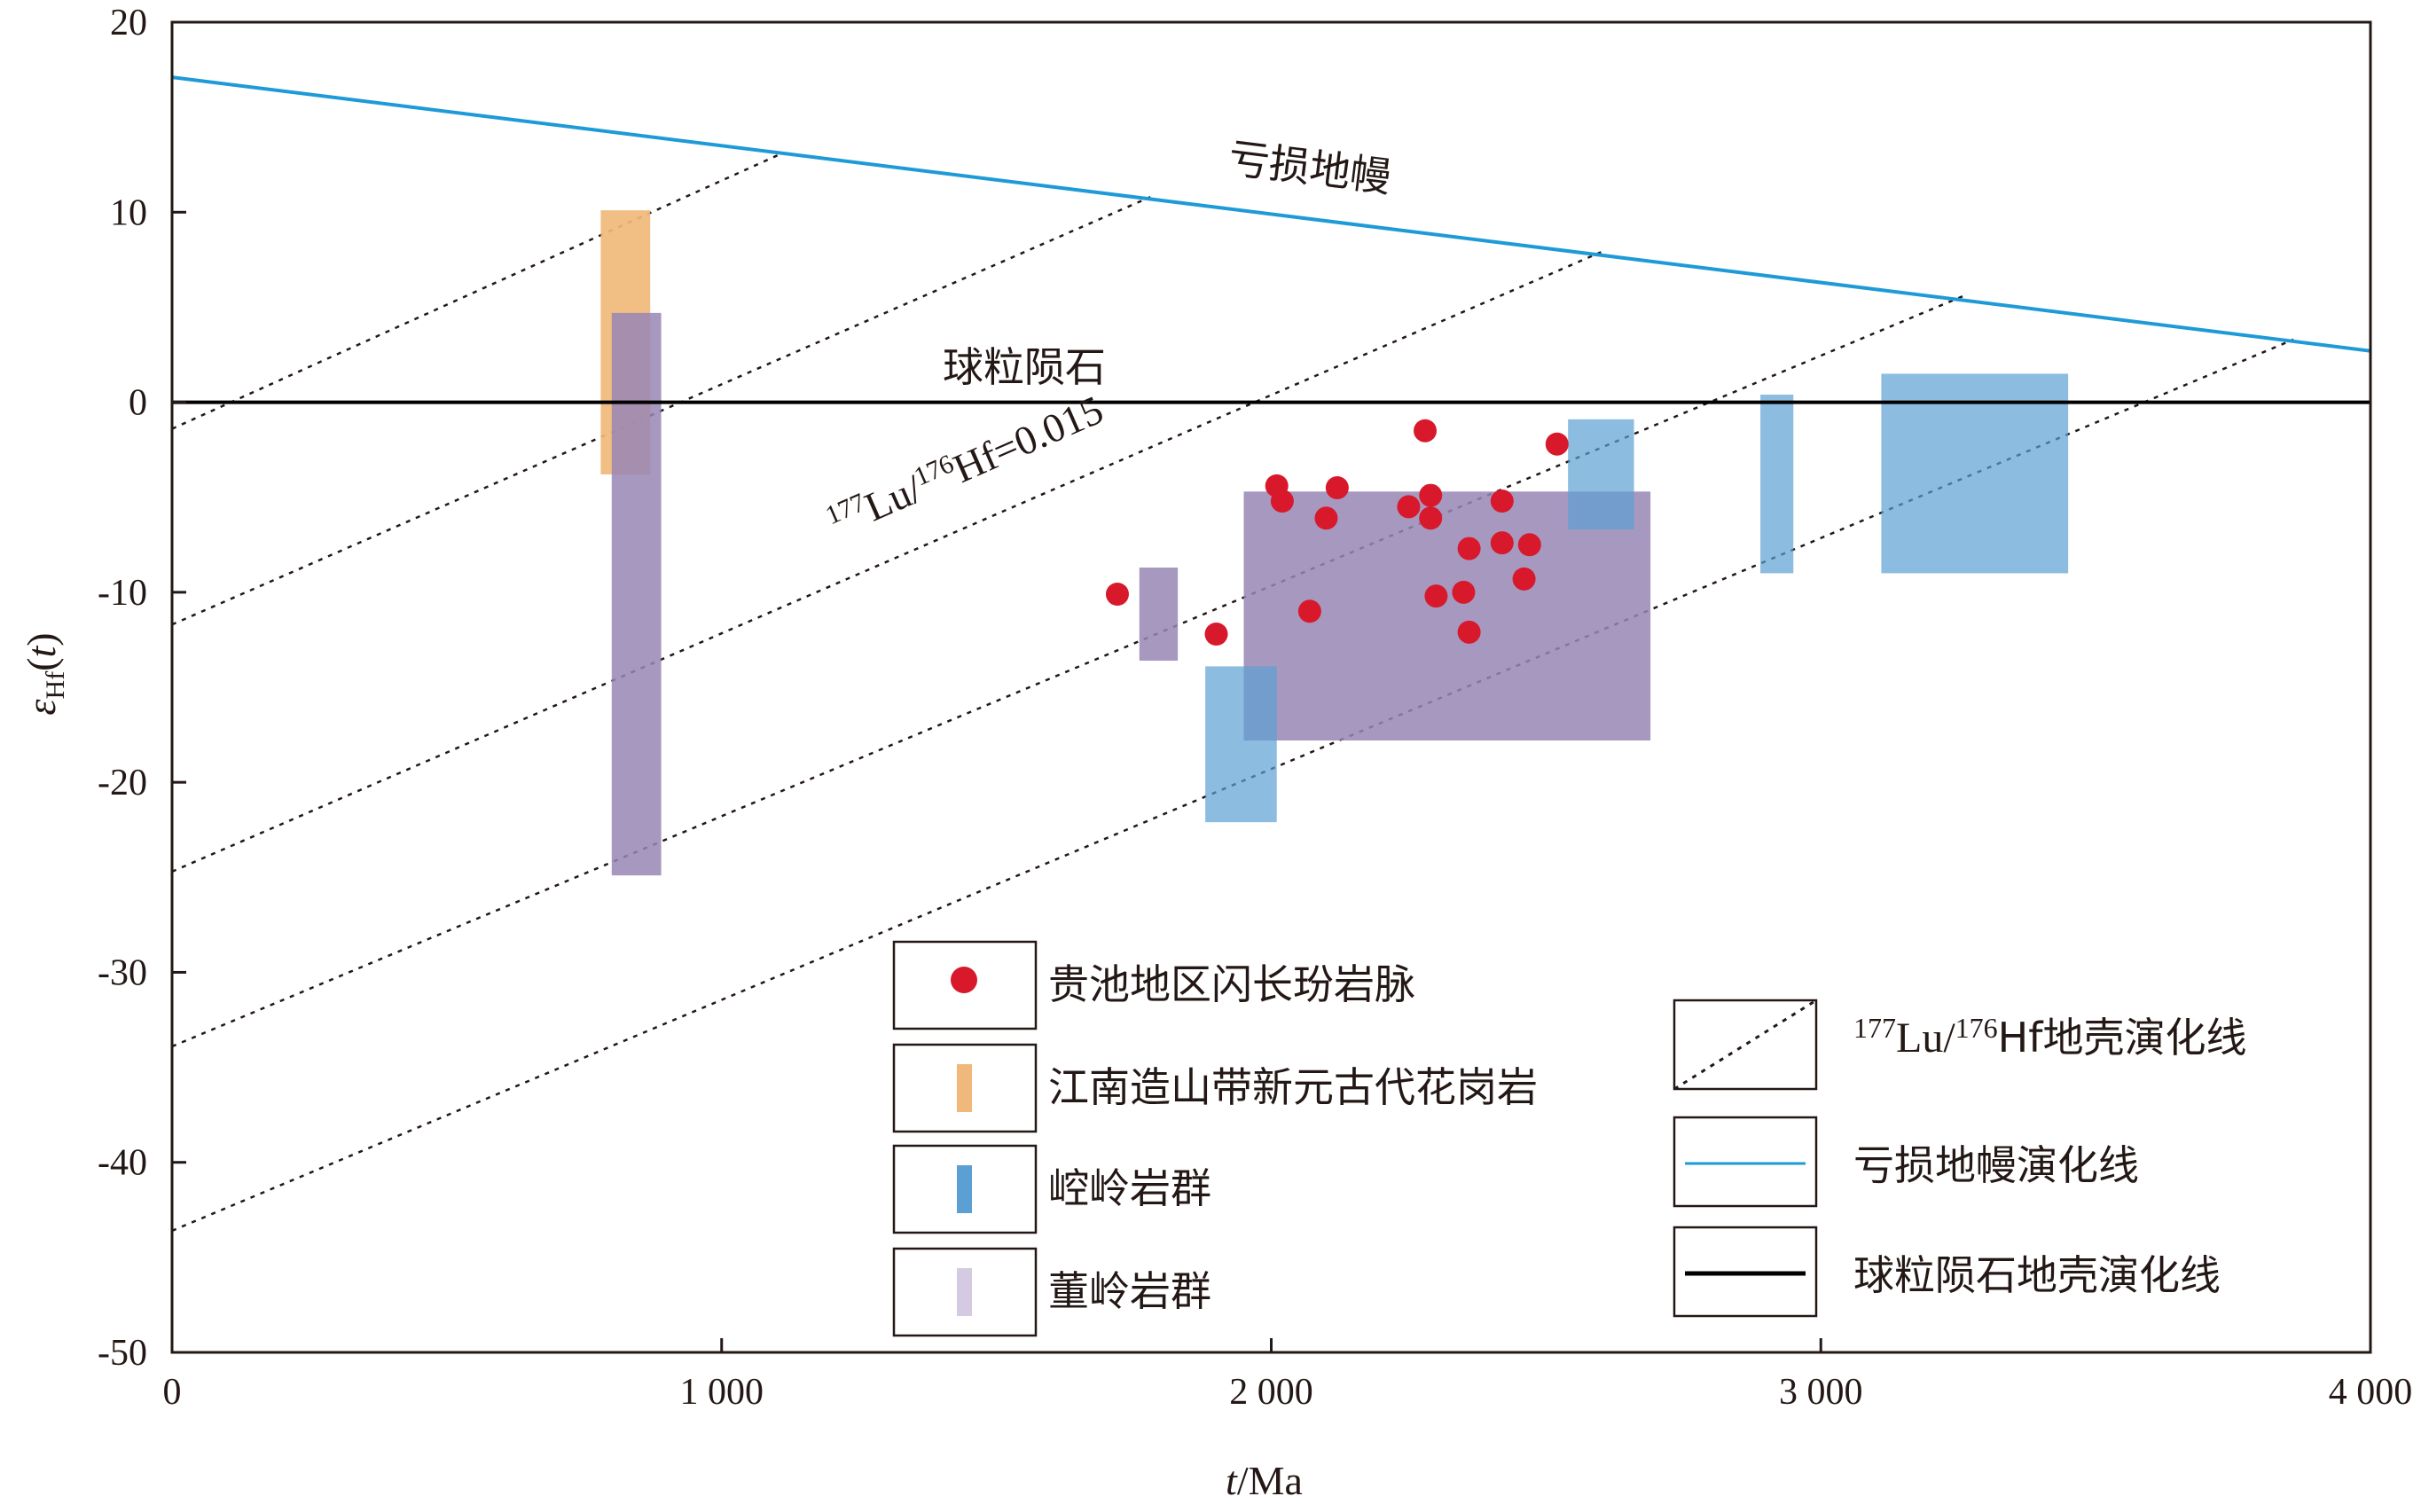 Image resolution: width=2421 pixels, height=1512 pixels. Describe the element at coordinates (122, 1163) in the screenshot. I see `y-tick-label: -40` at that location.